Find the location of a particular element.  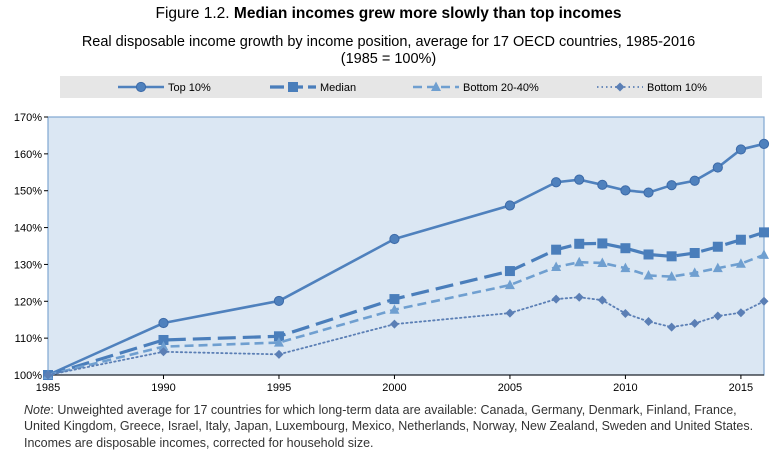

note-label: Note is located at coordinates (37, 410).